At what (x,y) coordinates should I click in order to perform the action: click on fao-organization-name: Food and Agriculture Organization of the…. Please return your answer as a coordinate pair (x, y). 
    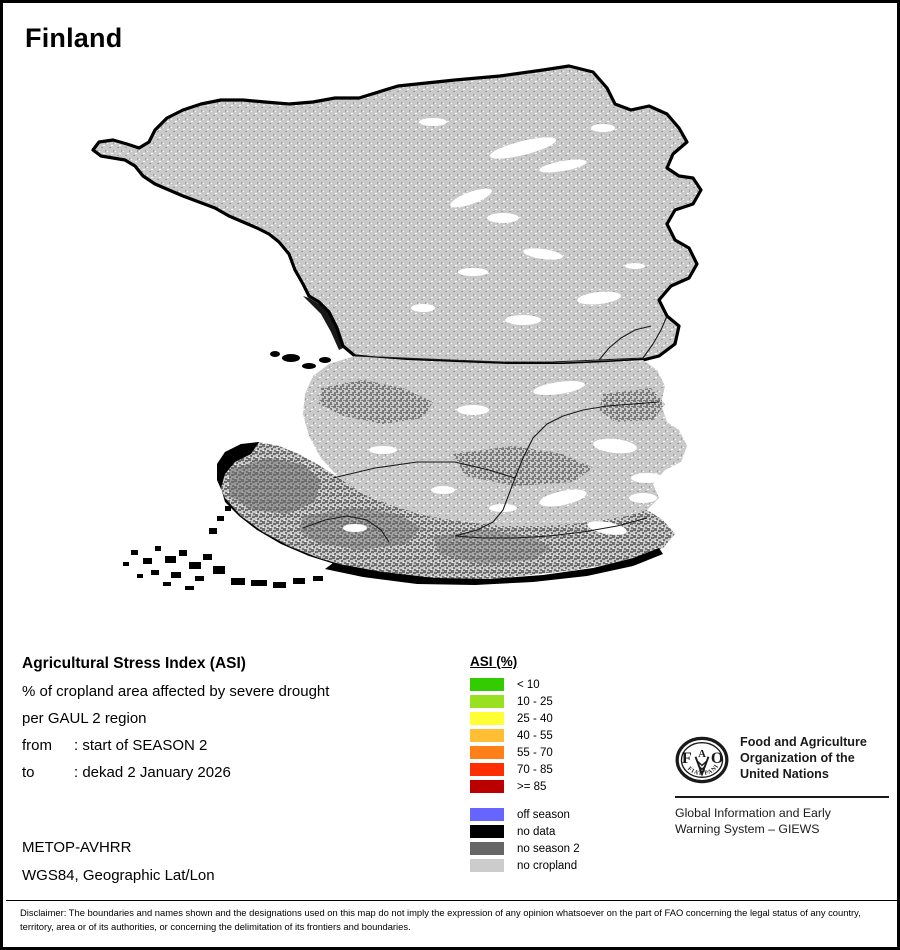
    Looking at the image, I should click on (803, 758).